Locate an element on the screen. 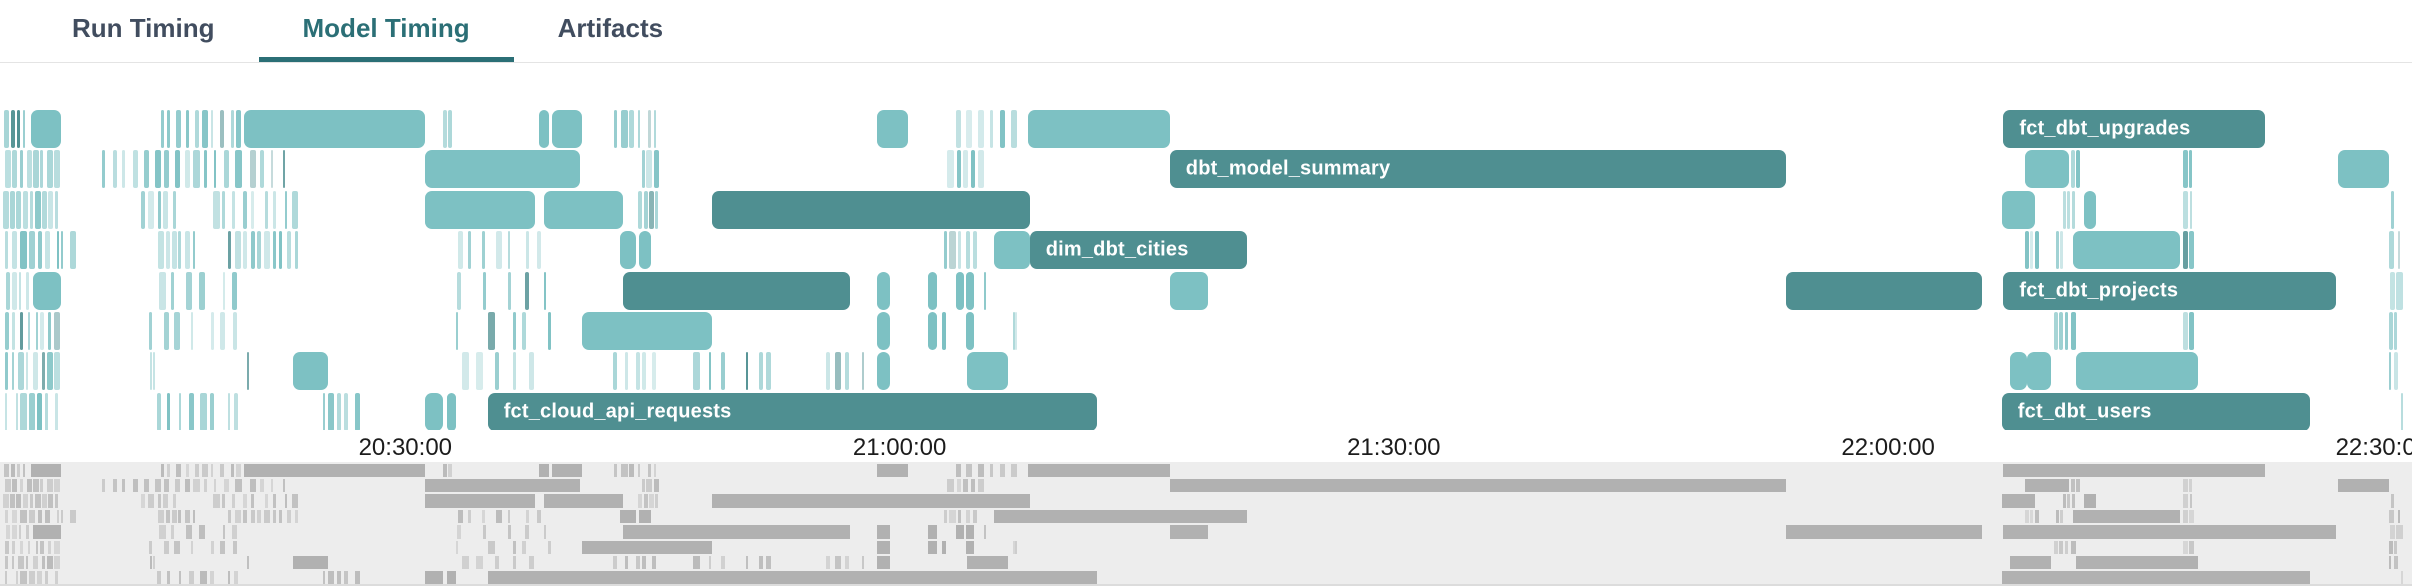  tab-artifacts: Artifacts is located at coordinates (610, 31).